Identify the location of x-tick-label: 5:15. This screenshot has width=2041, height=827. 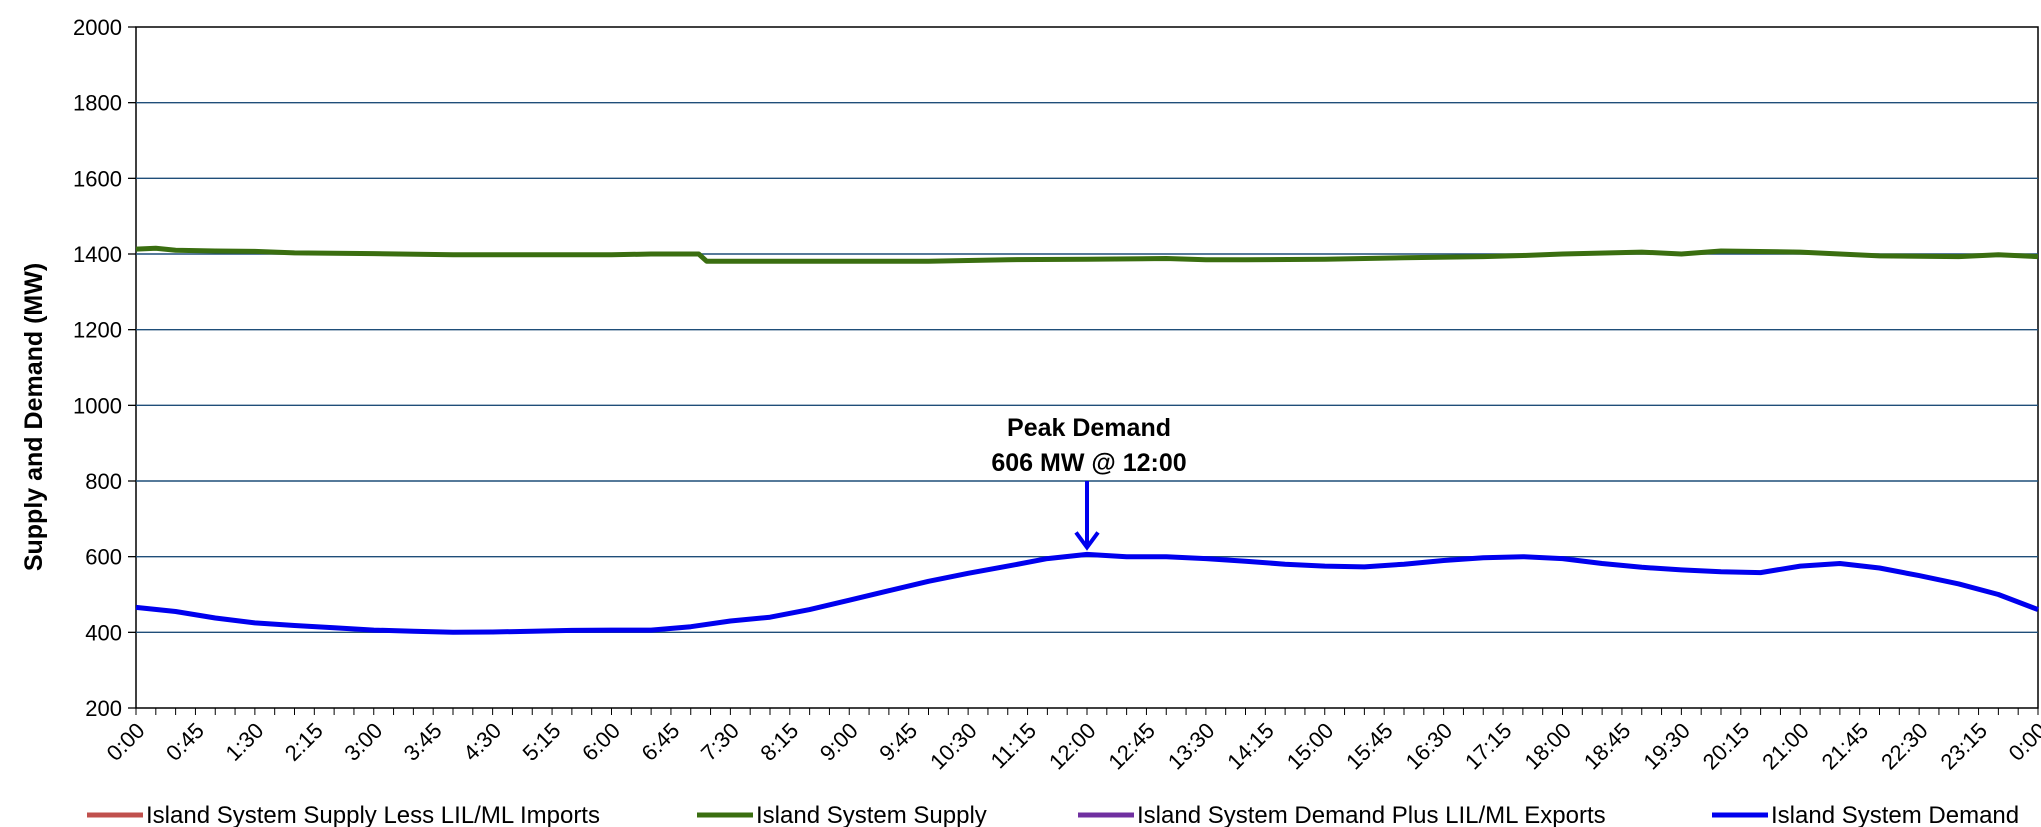
(542, 742).